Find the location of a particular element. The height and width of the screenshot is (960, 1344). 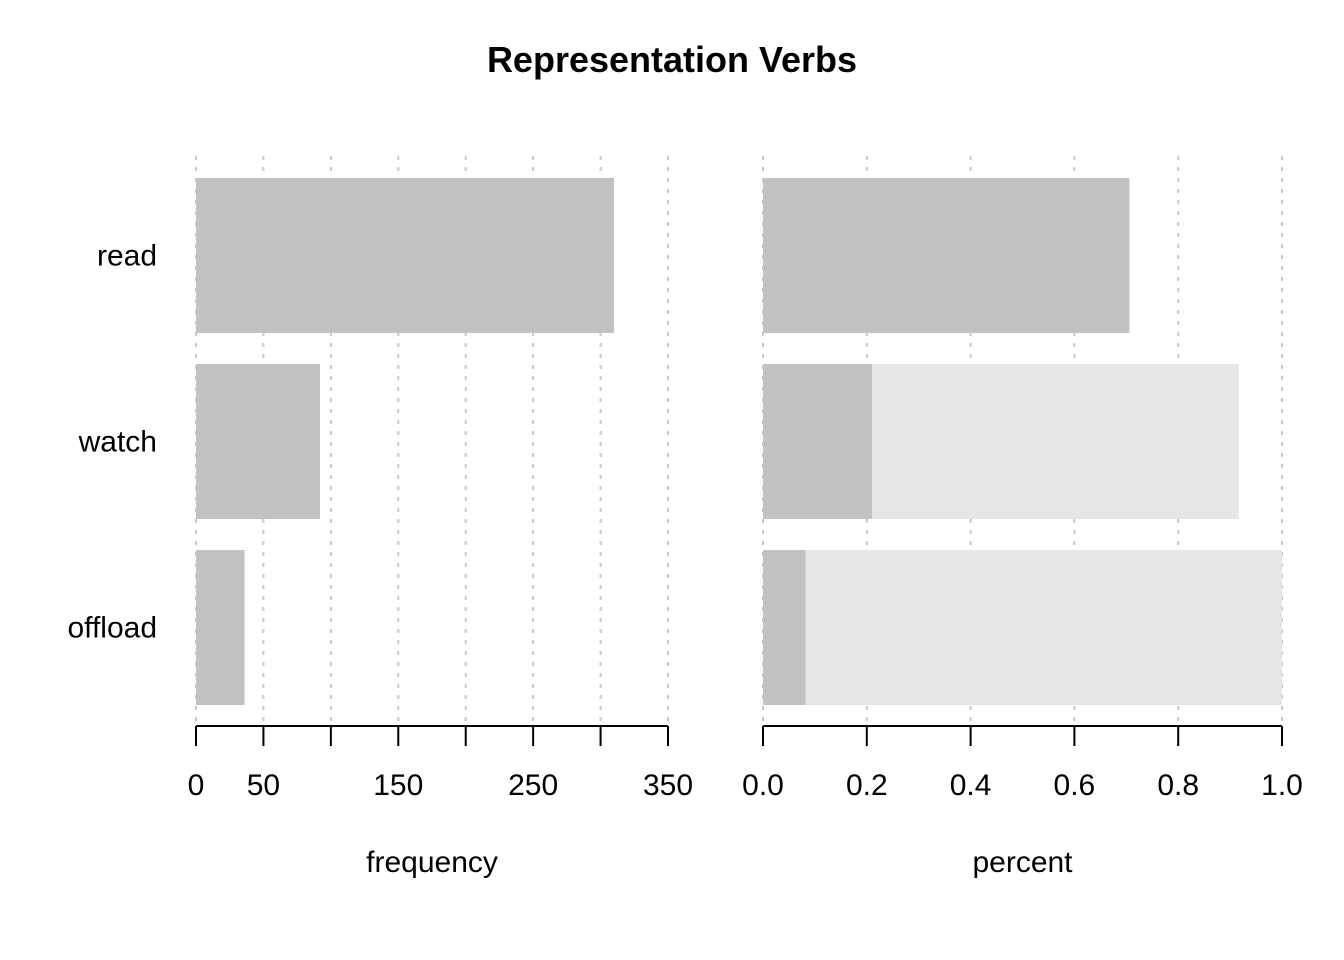

percent-panel-tick-label-0: 0.0 is located at coordinates (763, 785).